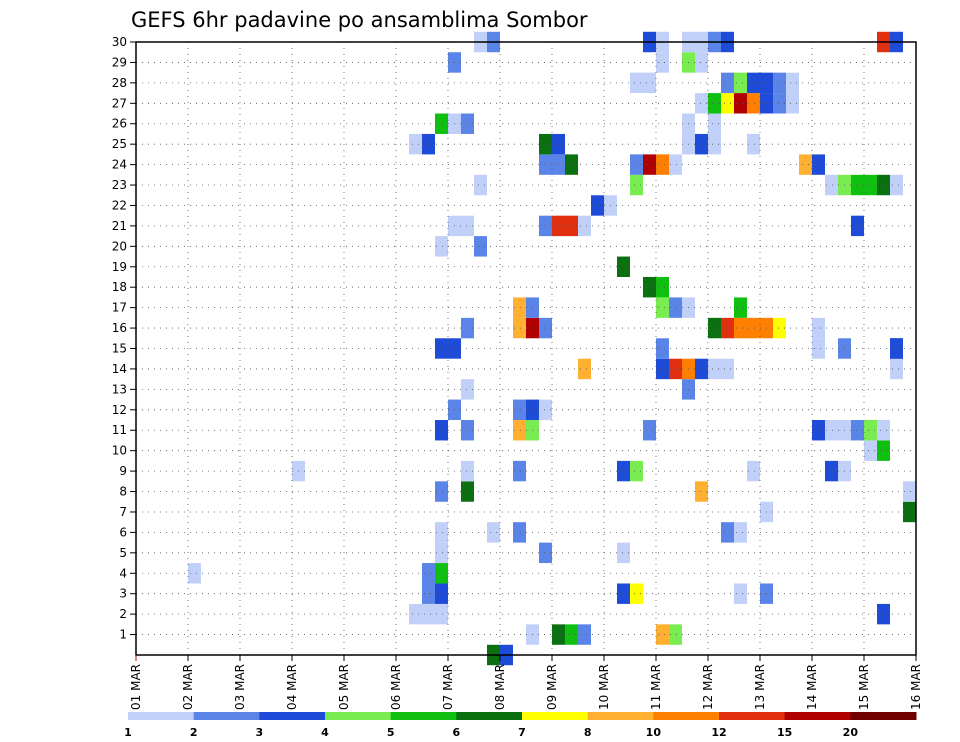  What do you see at coordinates (119, 226) in the screenshot?
I see `y-tick-label: 21` at bounding box center [119, 226].